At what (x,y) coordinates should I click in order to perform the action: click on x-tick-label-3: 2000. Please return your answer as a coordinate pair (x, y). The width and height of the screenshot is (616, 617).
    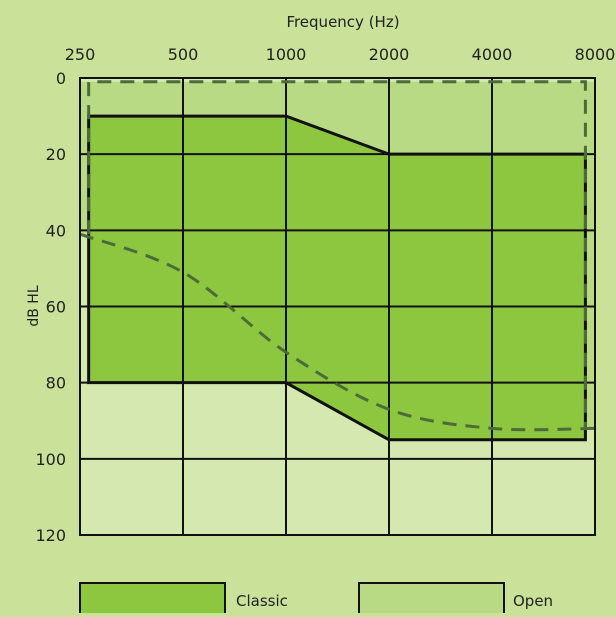
    Looking at the image, I should click on (389, 54).